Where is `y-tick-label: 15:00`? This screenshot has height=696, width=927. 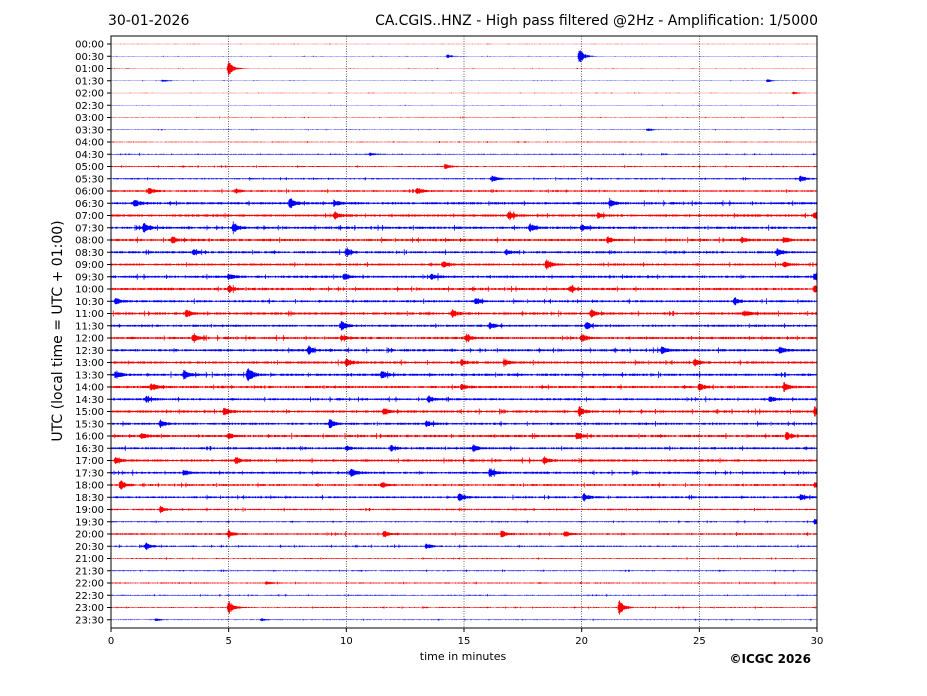 y-tick-label: 15:00 is located at coordinates (89, 412).